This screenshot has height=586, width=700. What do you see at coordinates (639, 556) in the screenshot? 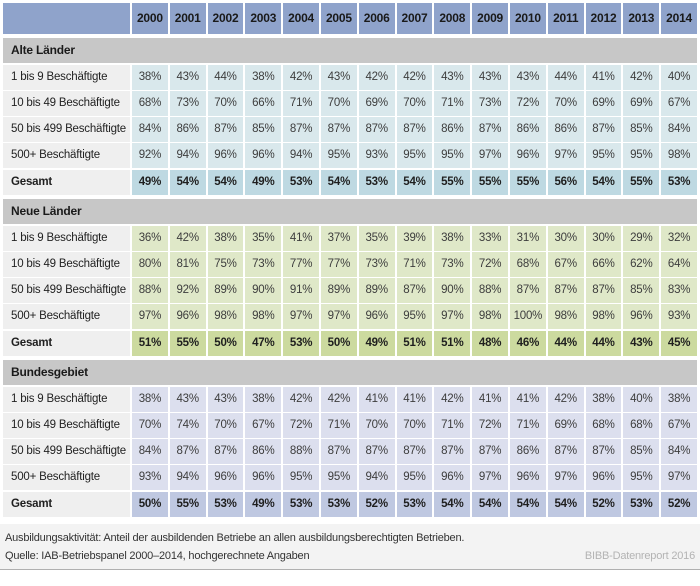
I see `credit-text: BIBB-Datenreport 2016` at bounding box center [639, 556].